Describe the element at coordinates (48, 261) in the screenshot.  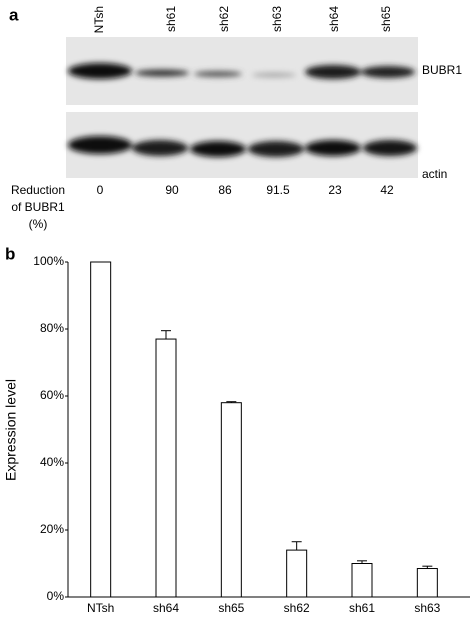
I see `y-tick-label: 100%` at that location.